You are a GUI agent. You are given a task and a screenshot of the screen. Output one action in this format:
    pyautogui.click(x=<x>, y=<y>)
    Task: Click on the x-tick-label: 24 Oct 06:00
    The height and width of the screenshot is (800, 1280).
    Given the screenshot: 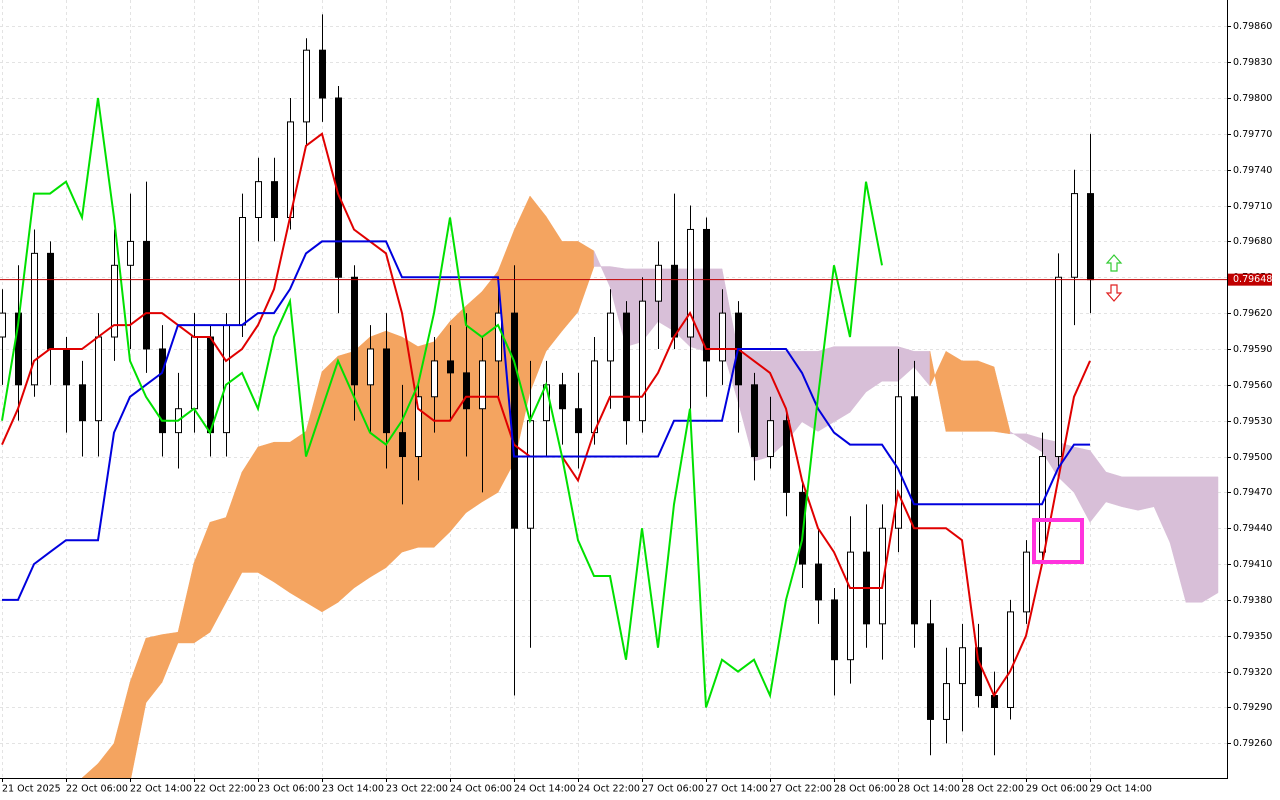 What is the action you would take?
    pyautogui.click(x=481, y=789)
    